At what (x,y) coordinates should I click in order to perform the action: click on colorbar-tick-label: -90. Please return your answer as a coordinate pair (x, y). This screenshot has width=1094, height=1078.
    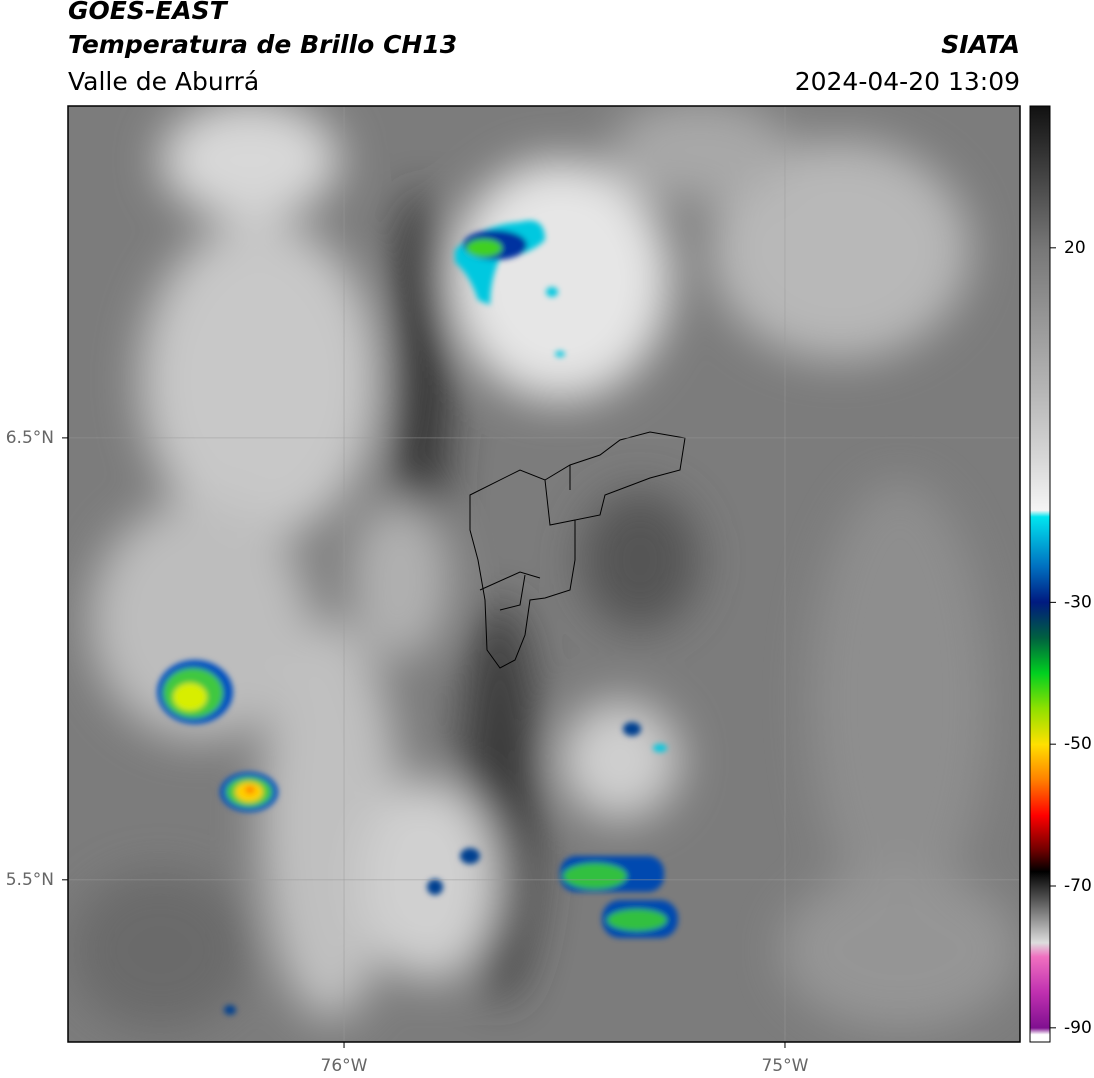
    Looking at the image, I should click on (1078, 1028).